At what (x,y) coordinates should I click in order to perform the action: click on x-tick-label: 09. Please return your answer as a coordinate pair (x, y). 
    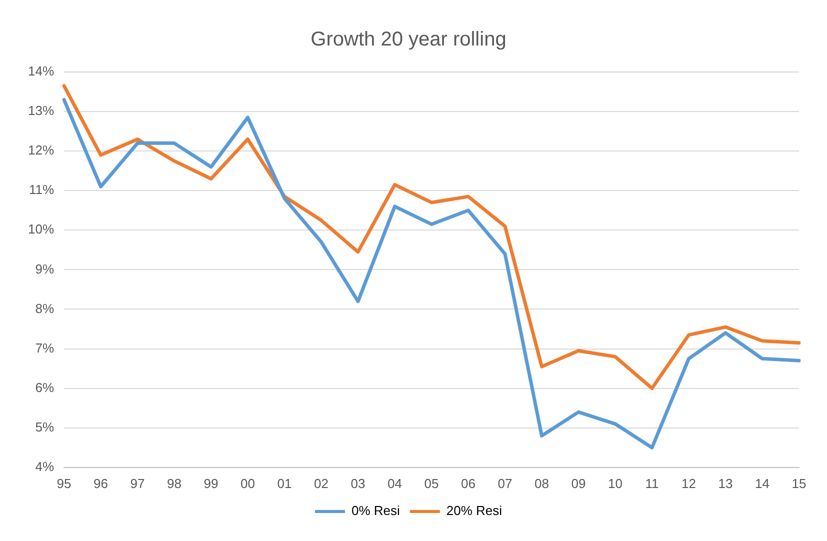
    Looking at the image, I should click on (578, 483).